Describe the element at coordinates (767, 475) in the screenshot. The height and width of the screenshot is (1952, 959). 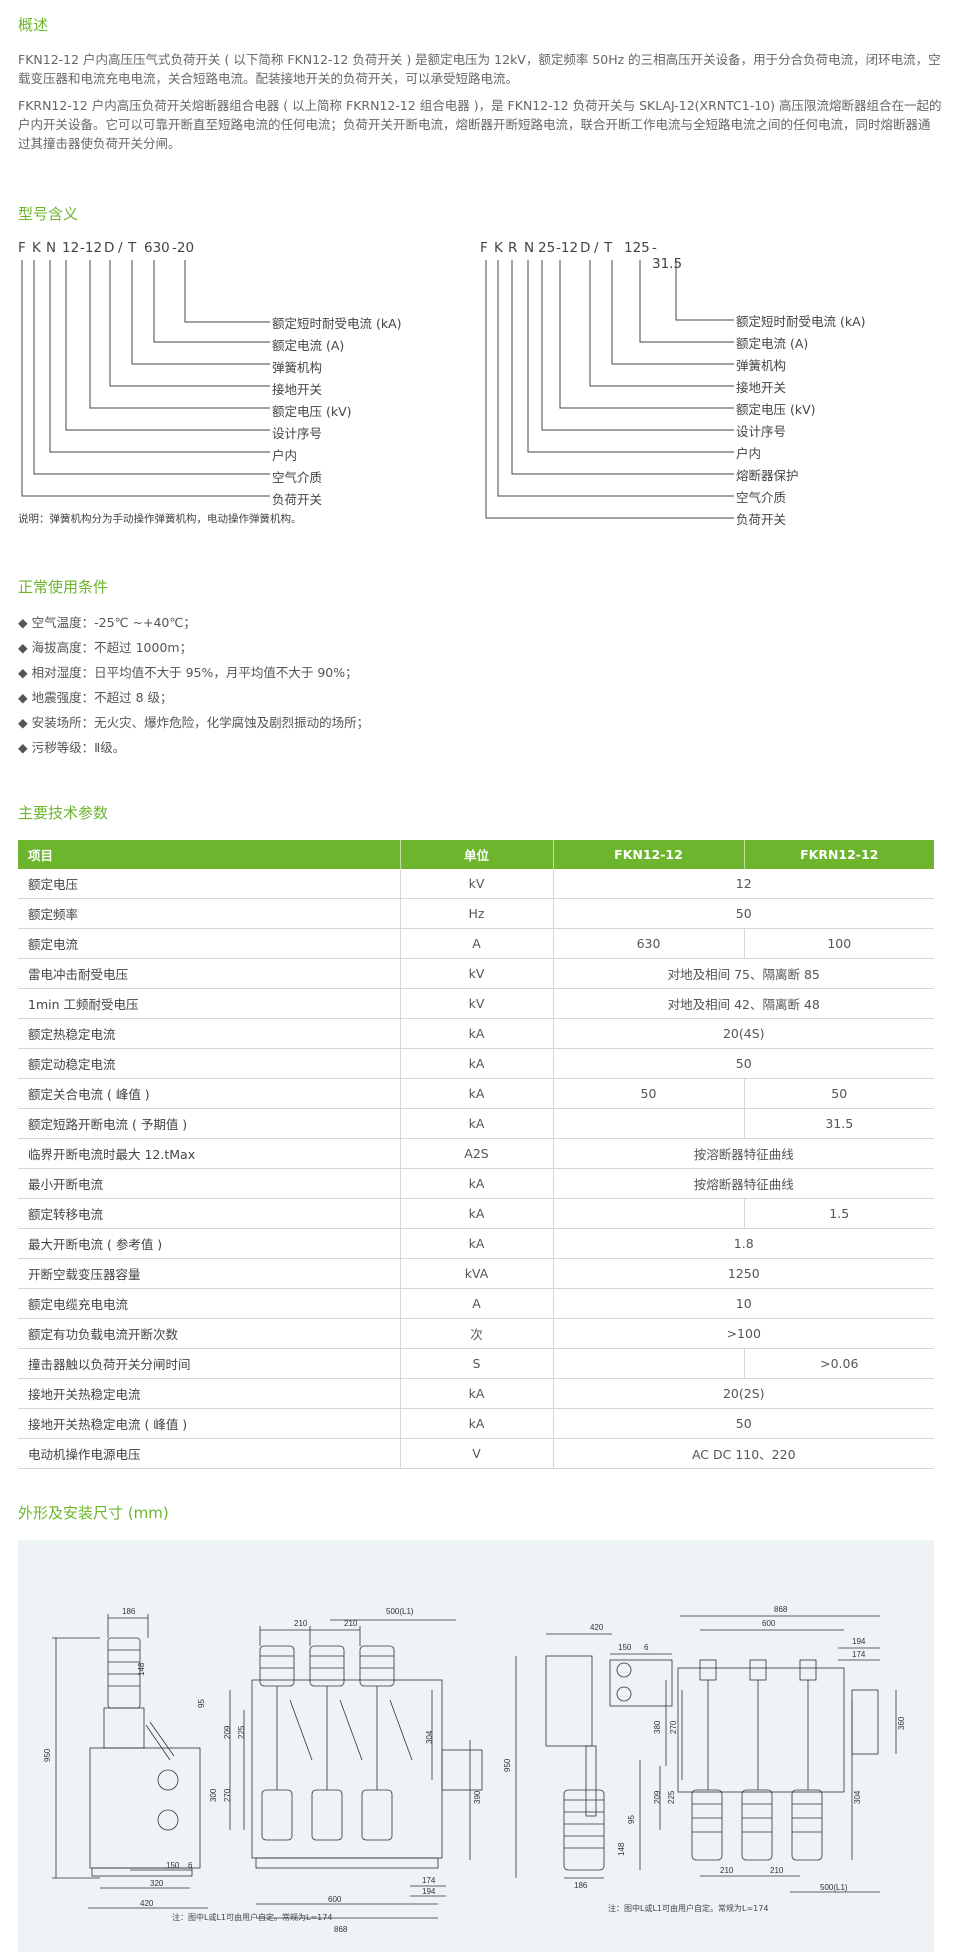
I see `model-right-label: 熔断器保护` at that location.